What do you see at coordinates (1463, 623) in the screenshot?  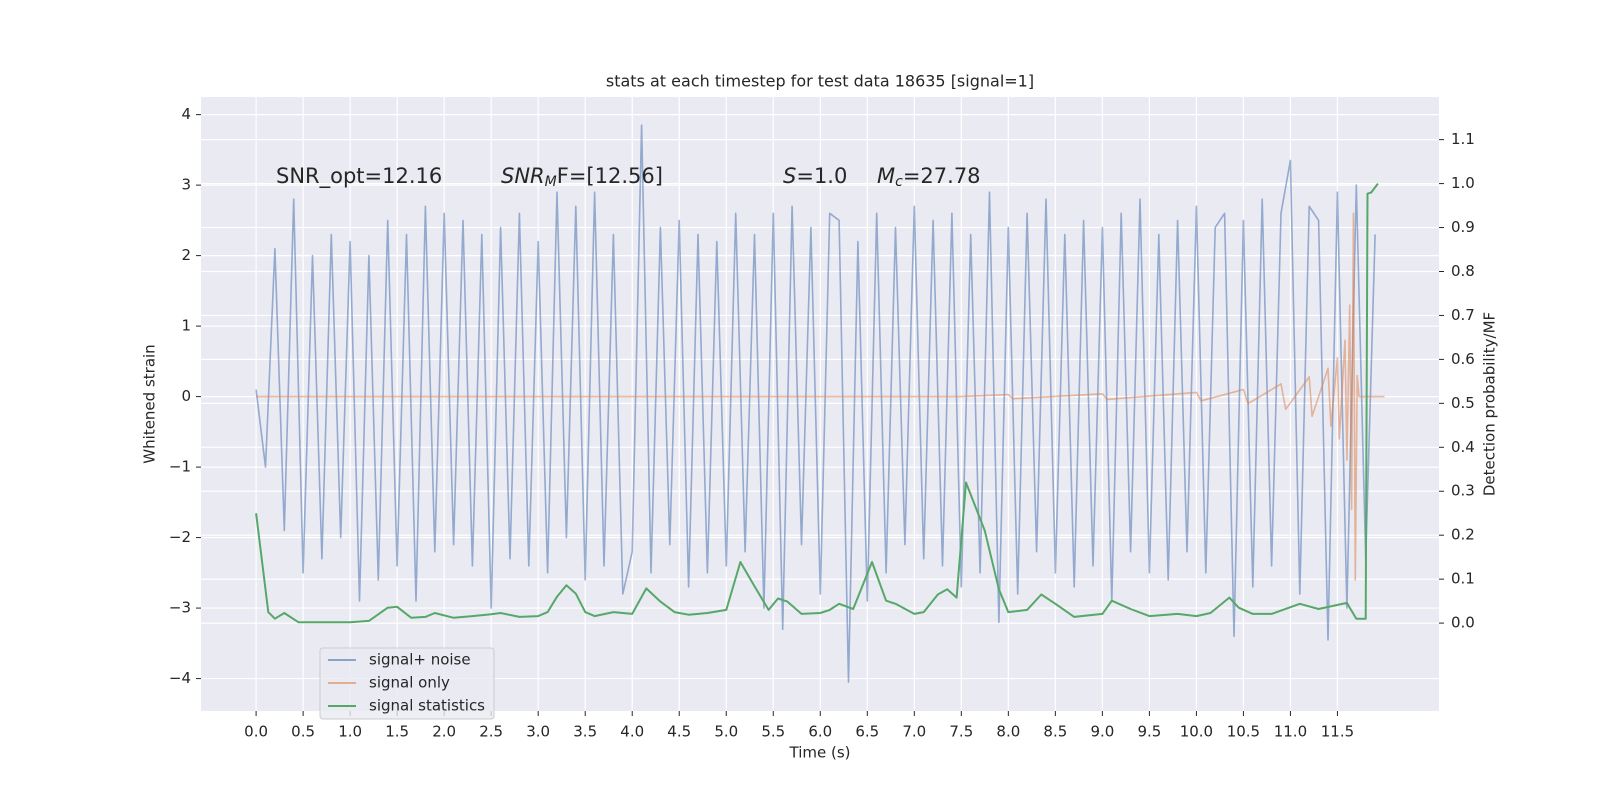 I see `y2-tick-label: 0.0` at bounding box center [1463, 623].